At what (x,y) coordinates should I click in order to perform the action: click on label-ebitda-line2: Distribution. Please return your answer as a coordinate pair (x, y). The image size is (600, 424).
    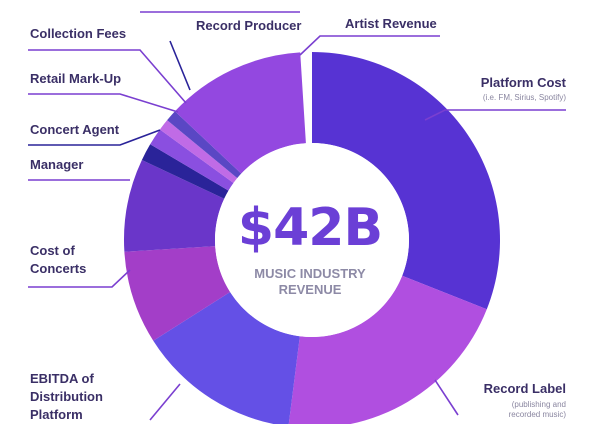
    Looking at the image, I should click on (66, 396).